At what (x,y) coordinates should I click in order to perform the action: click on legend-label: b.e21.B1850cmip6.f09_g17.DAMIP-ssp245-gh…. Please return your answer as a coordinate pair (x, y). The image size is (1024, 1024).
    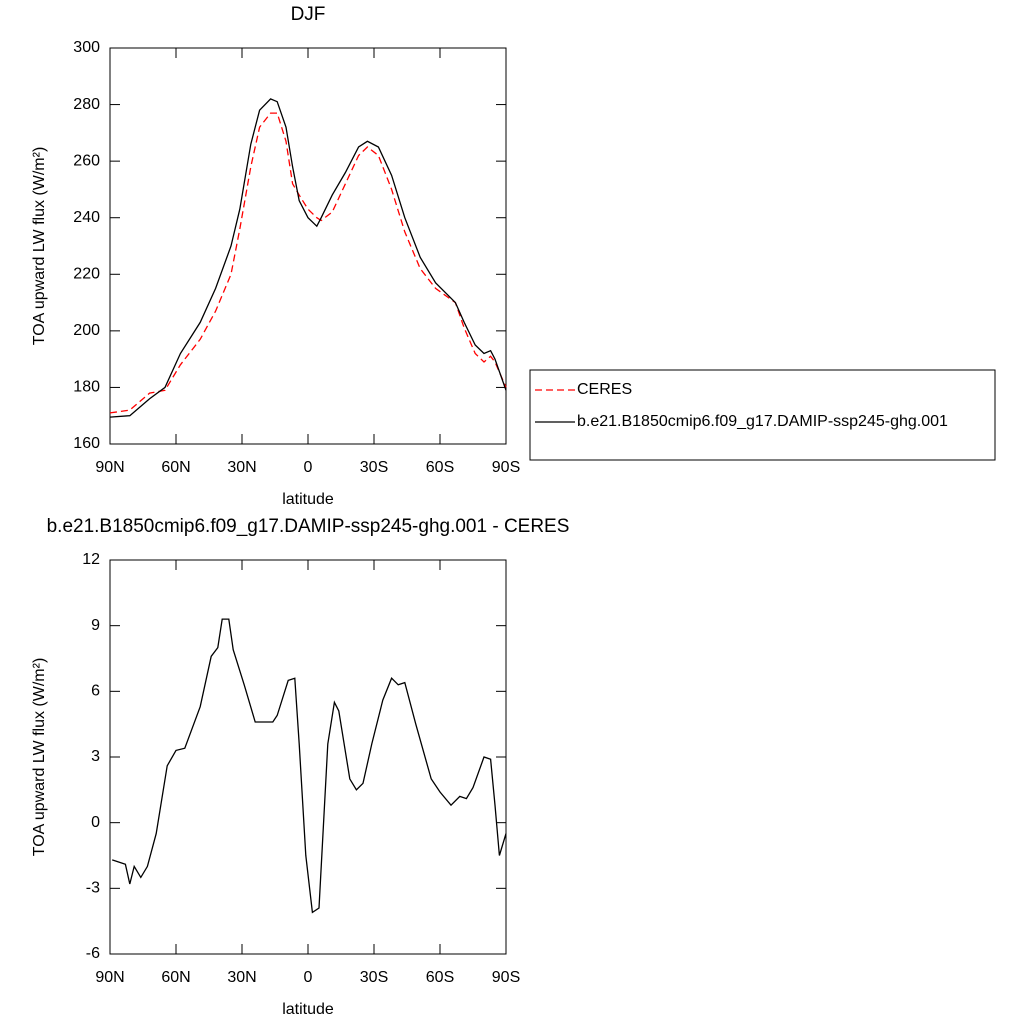
    Looking at the image, I should click on (762, 421).